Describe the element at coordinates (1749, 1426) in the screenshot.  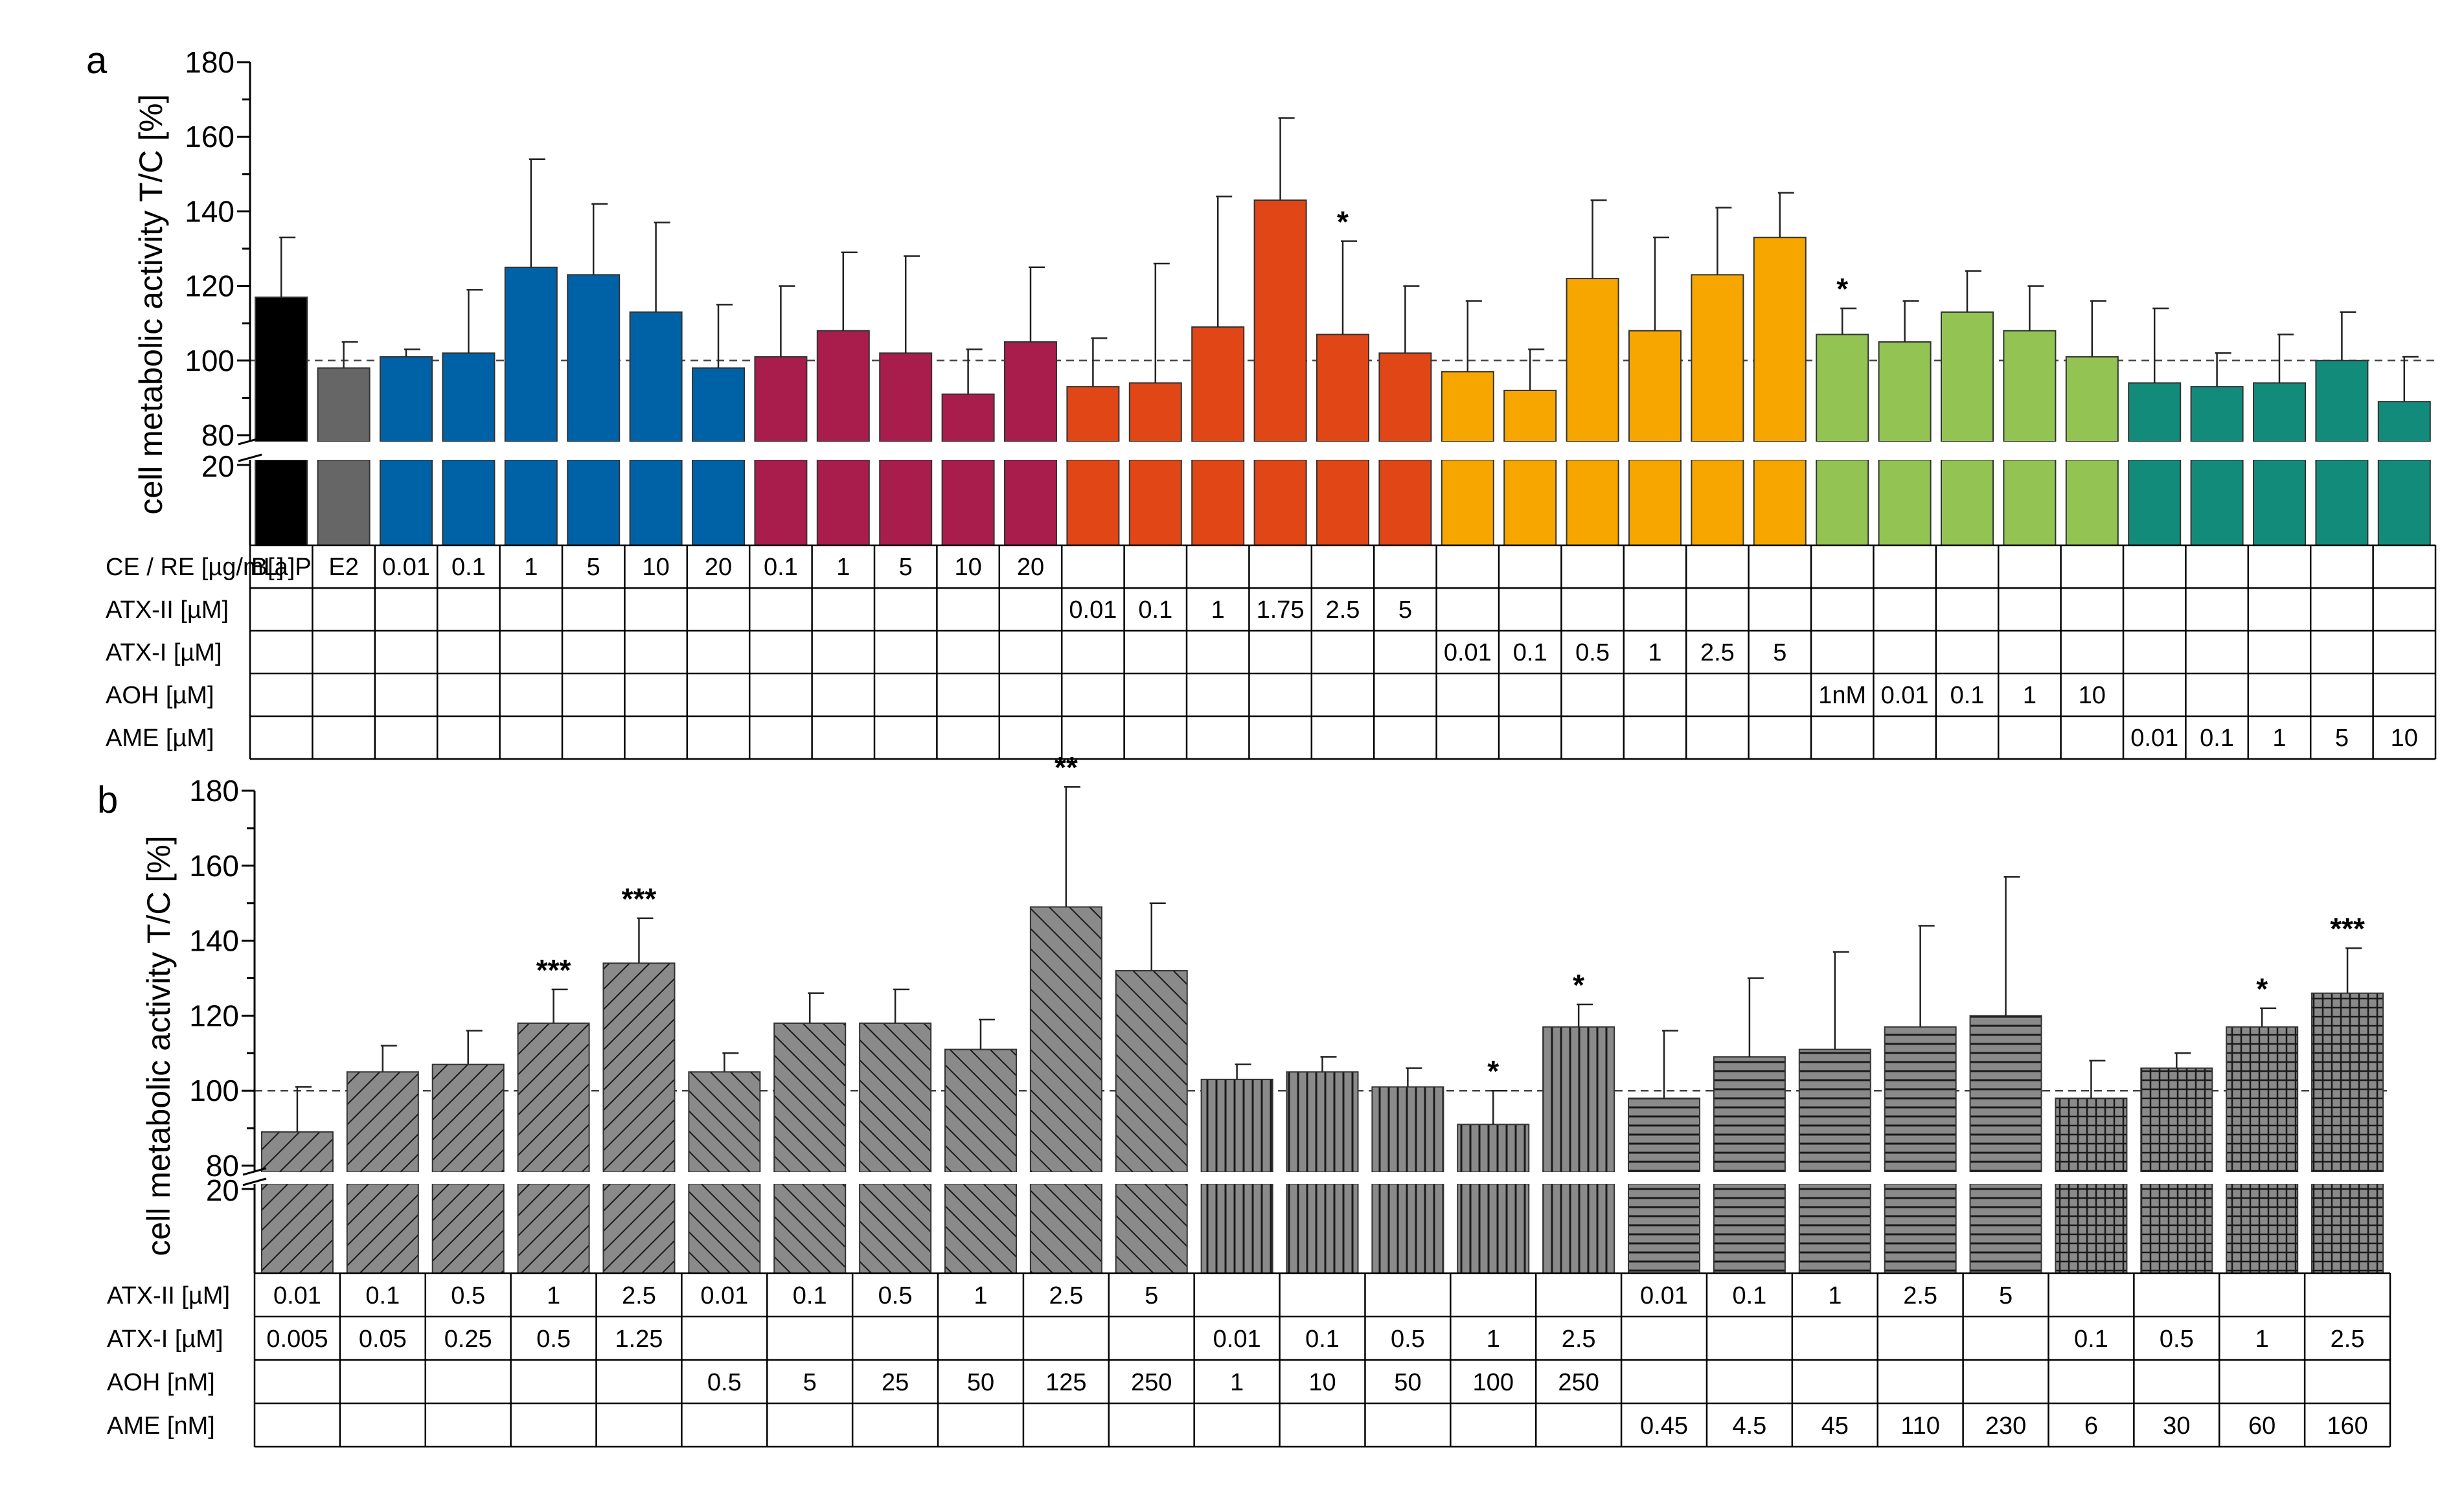
I see `table-cell: 4.5` at that location.